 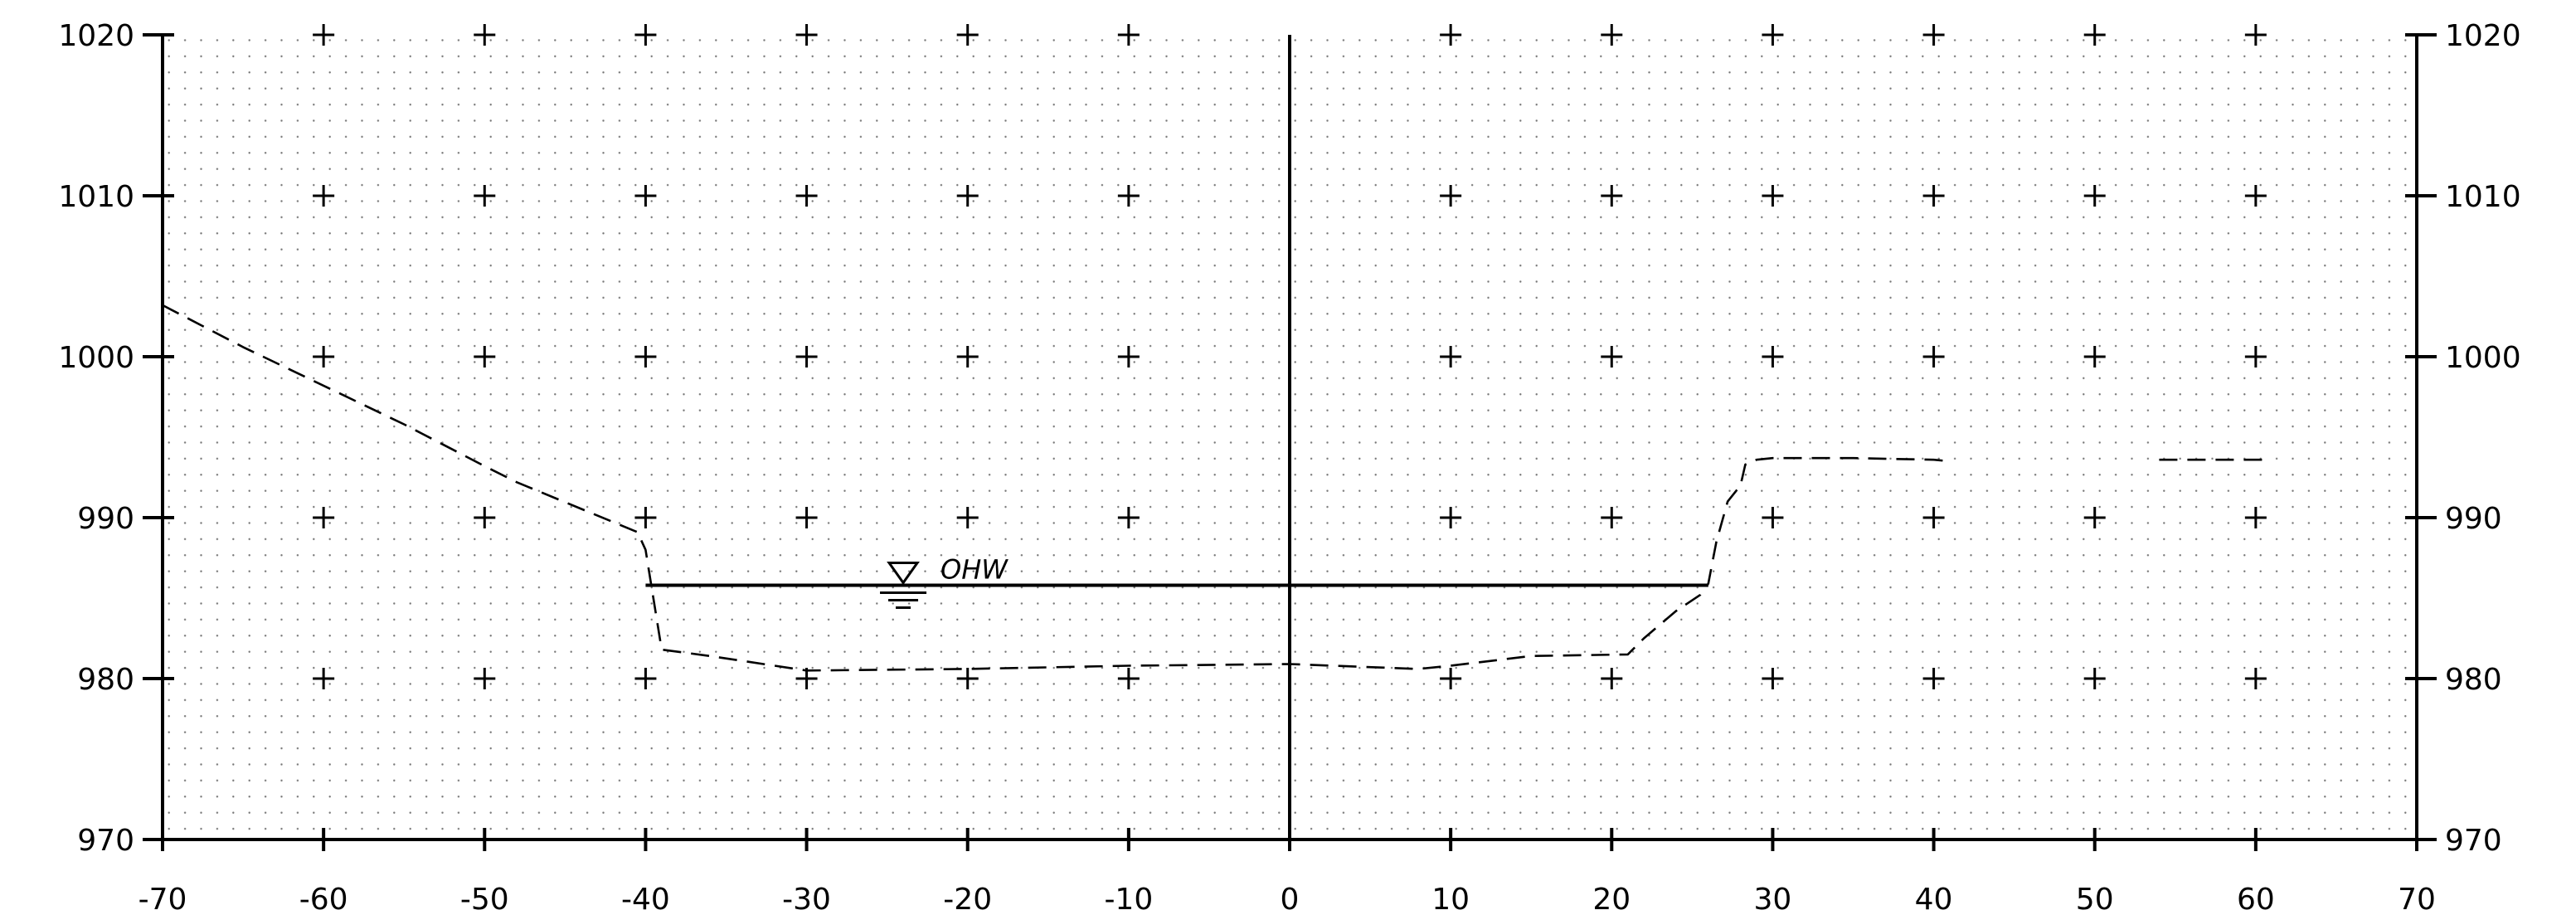 What do you see at coordinates (2483, 438) in the screenshot?
I see `y-axis-right-tick-labels: 970 980 990 1000 1010 1020` at bounding box center [2483, 438].